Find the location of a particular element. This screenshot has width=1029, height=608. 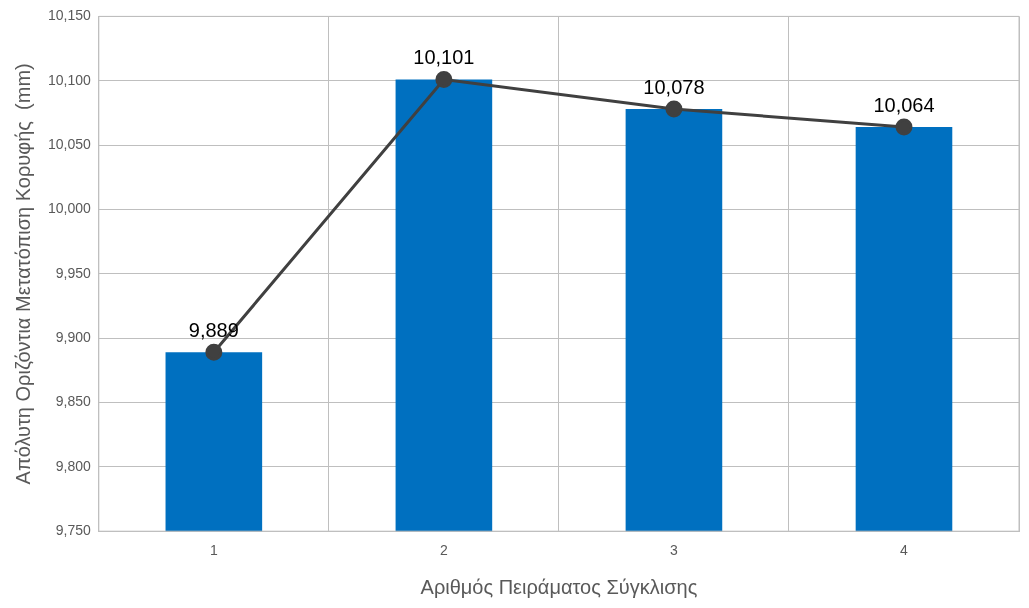

x-tick-label: 2 is located at coordinates (443, 550).